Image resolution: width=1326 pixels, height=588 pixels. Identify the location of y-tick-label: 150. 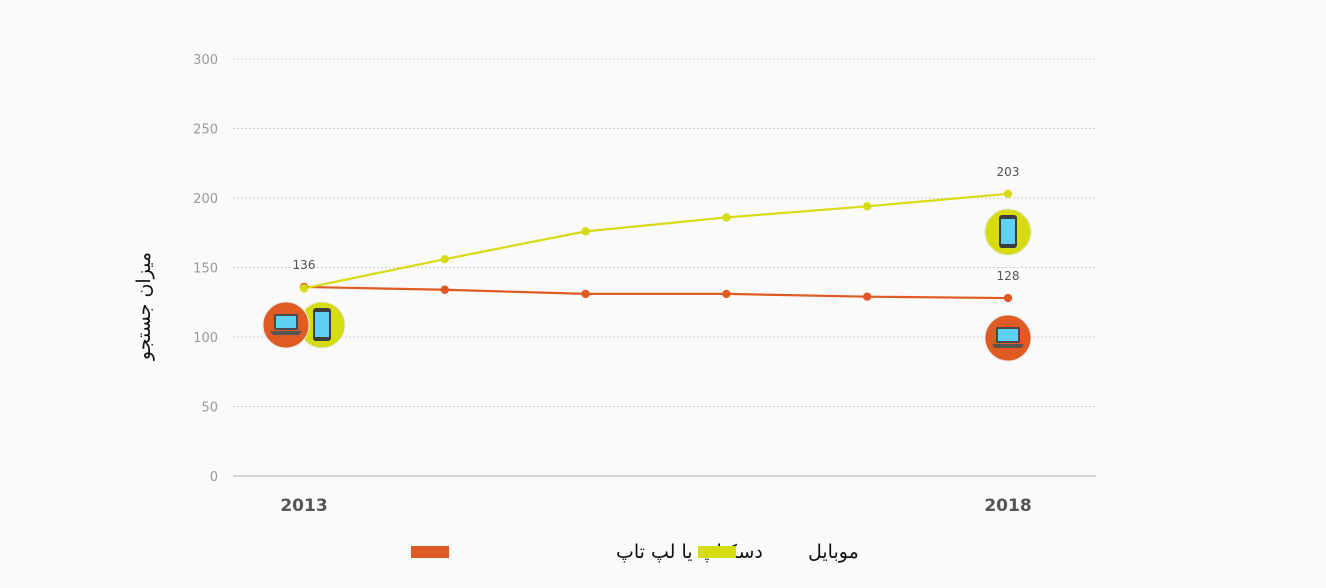
(205, 269).